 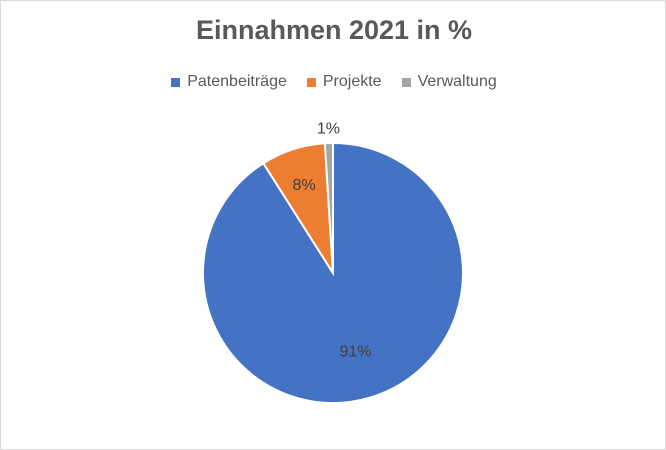 I want to click on data-label-patenbeitraege: 91%, so click(x=355, y=351).